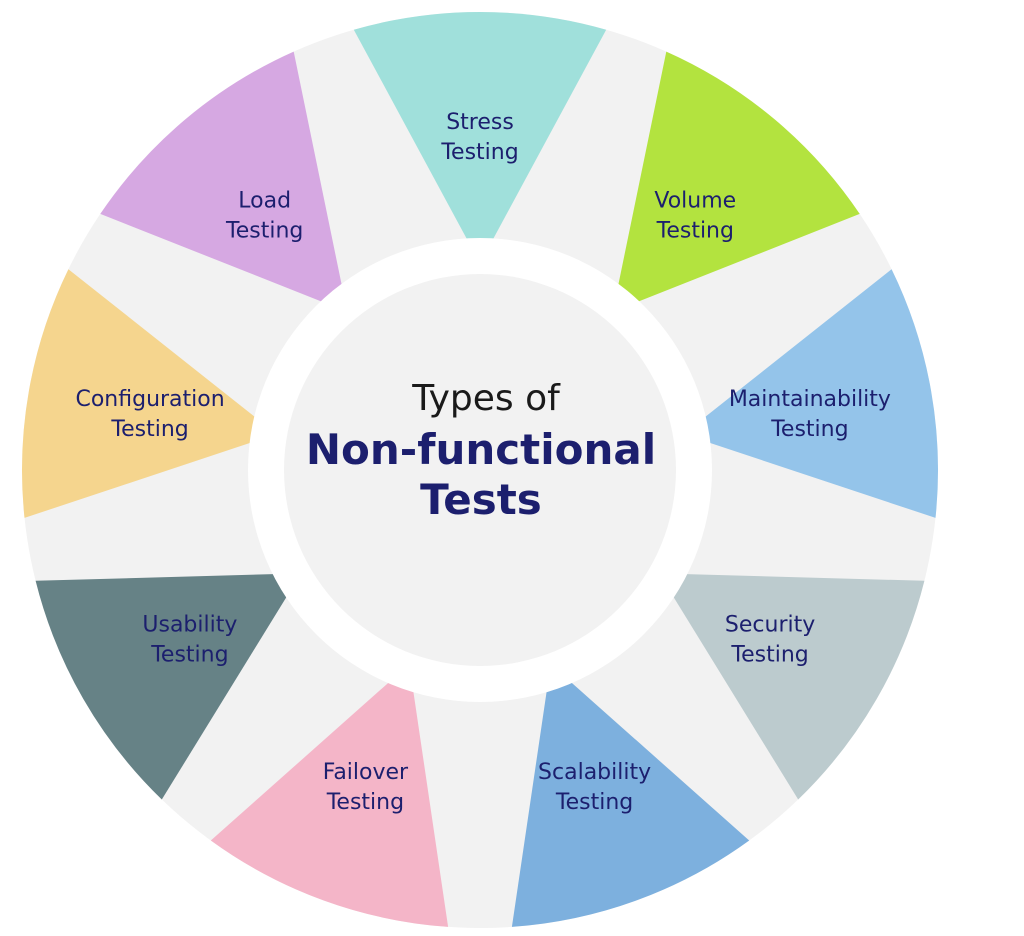 The height and width of the screenshot is (936, 1024). I want to click on segment-failover, so click(329, 798).